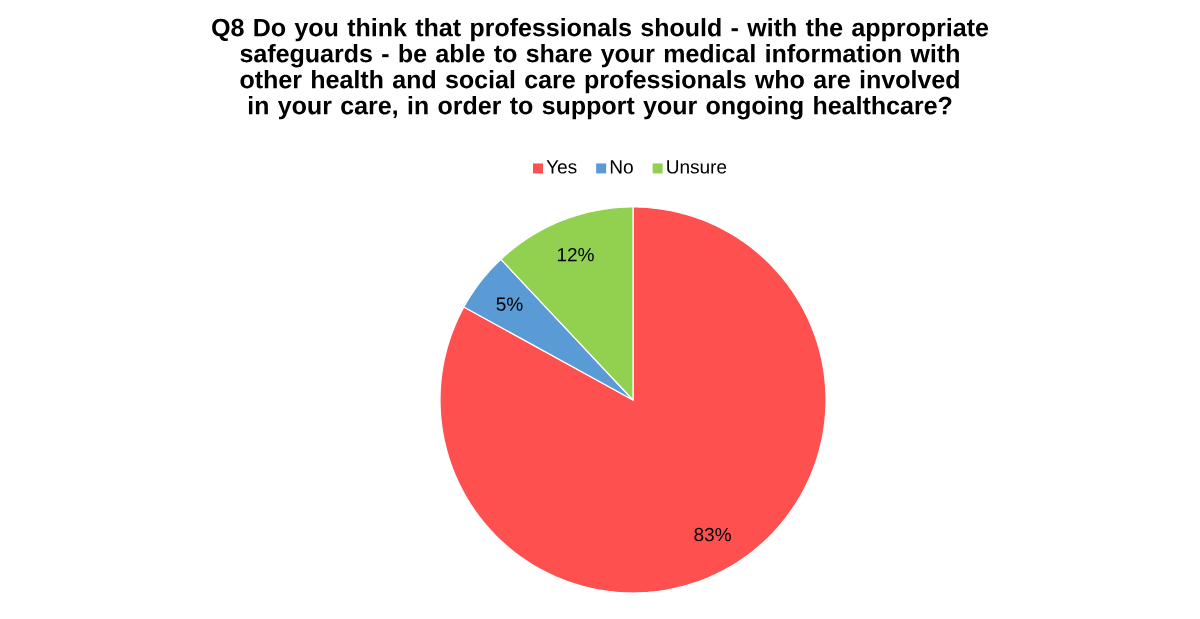 The width and height of the screenshot is (1200, 619). What do you see at coordinates (561, 167) in the screenshot?
I see `legend-label: Yes` at bounding box center [561, 167].